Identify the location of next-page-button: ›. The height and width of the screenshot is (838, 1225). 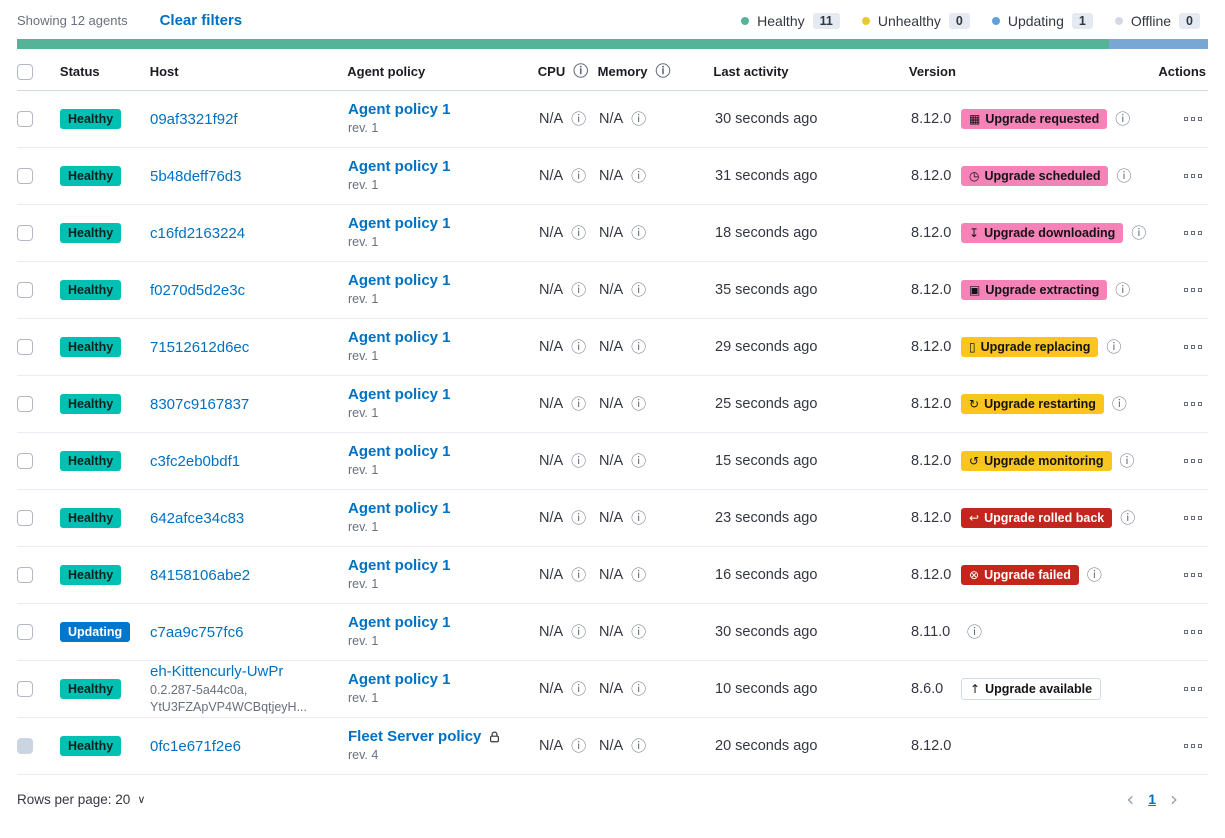
(1174, 799).